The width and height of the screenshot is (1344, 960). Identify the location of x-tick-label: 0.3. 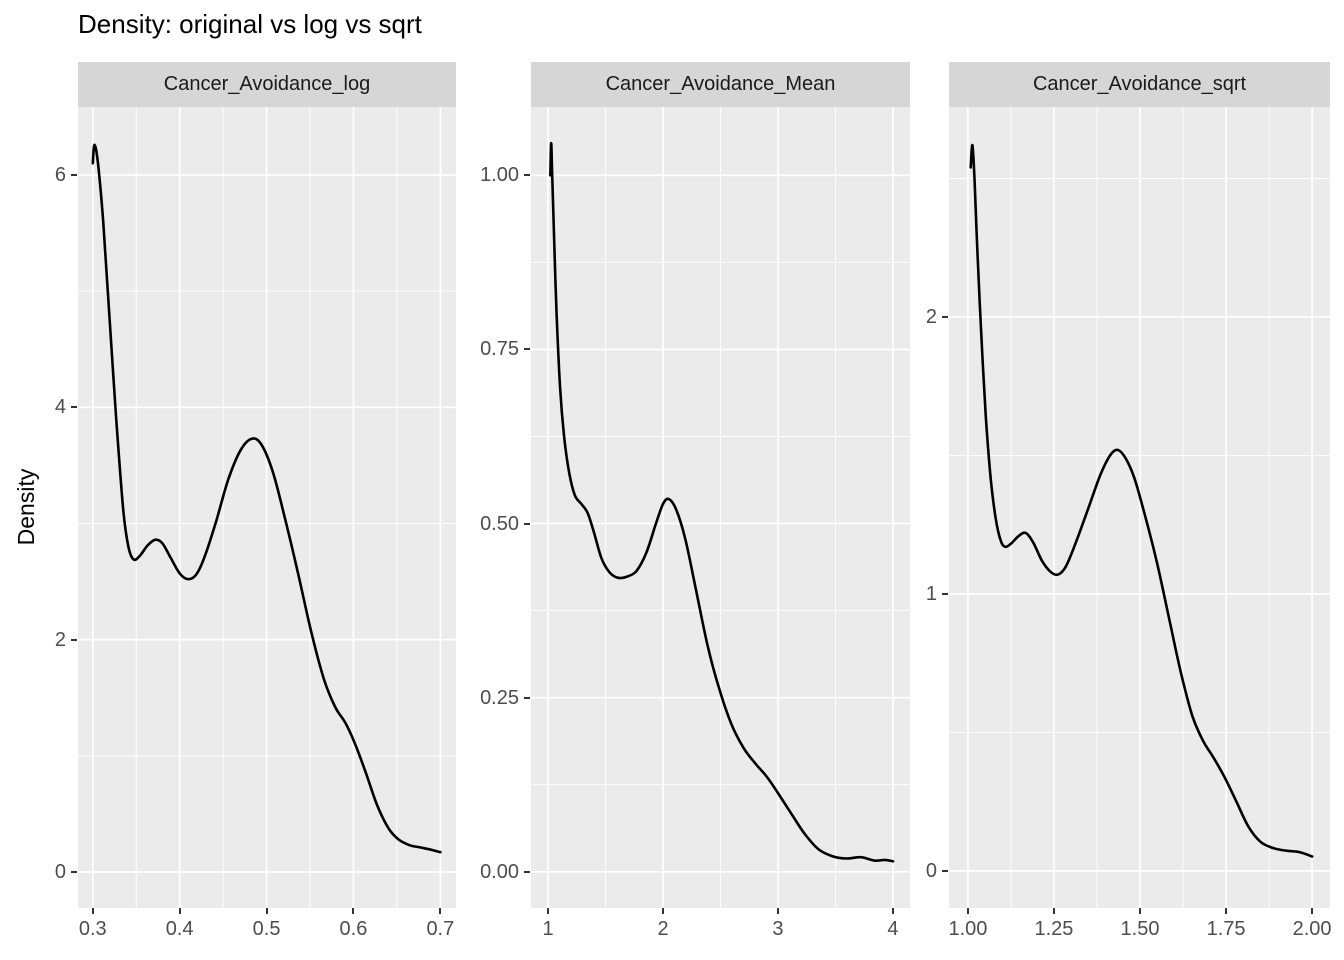
(92, 929).